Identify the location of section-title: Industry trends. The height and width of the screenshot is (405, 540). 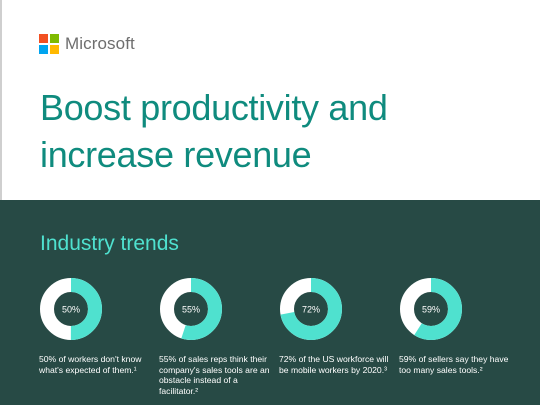
(109, 243).